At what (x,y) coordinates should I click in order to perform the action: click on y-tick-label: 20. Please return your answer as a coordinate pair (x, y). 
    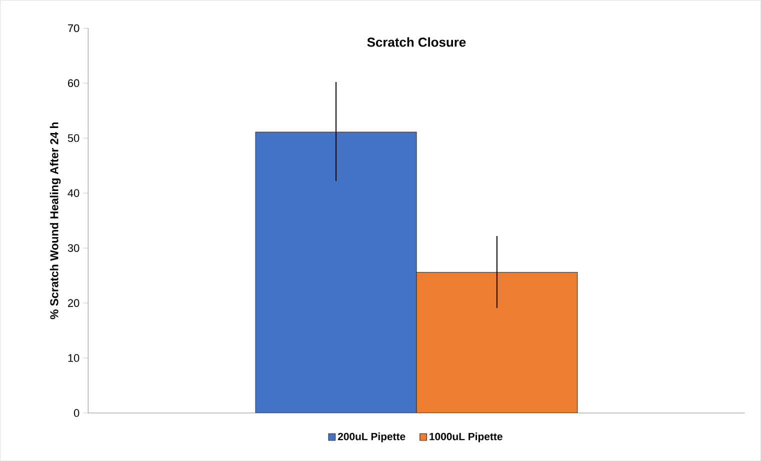
    Looking at the image, I should click on (74, 303).